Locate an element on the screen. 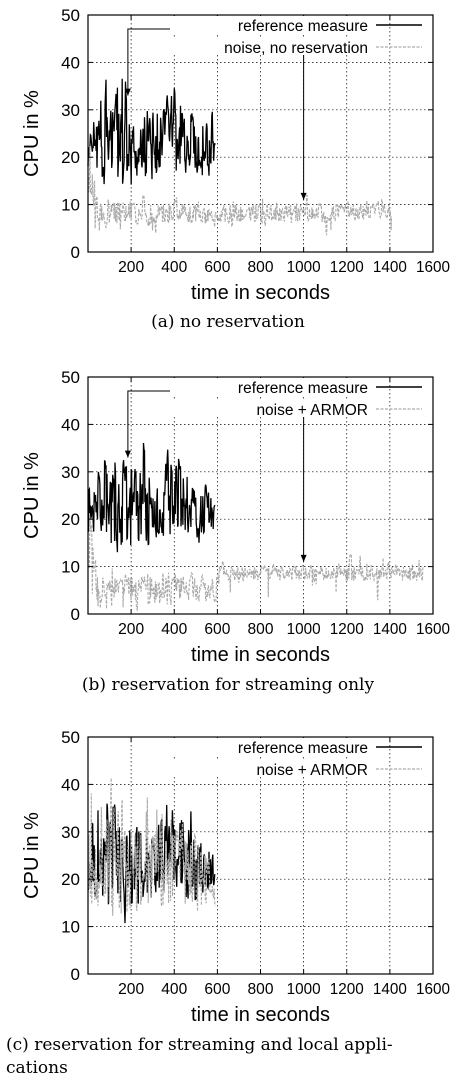 Image resolution: width=456 pixels, height=1083 pixels. caption-a: (a) no reservation is located at coordinates (228, 322).